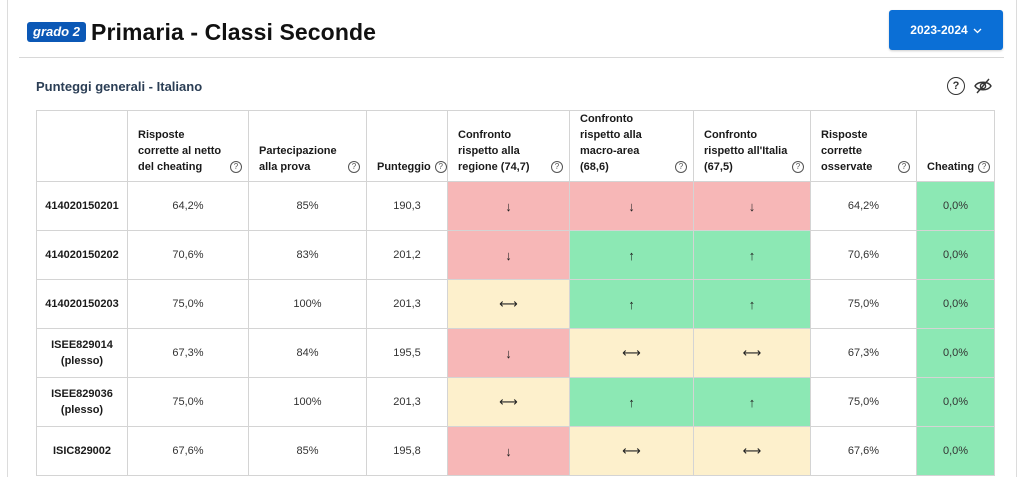 Image resolution: width=1024 pixels, height=477 pixels. I want to click on column-header-6: Confronto rispetto all'Italia (67,5)?, so click(752, 146).